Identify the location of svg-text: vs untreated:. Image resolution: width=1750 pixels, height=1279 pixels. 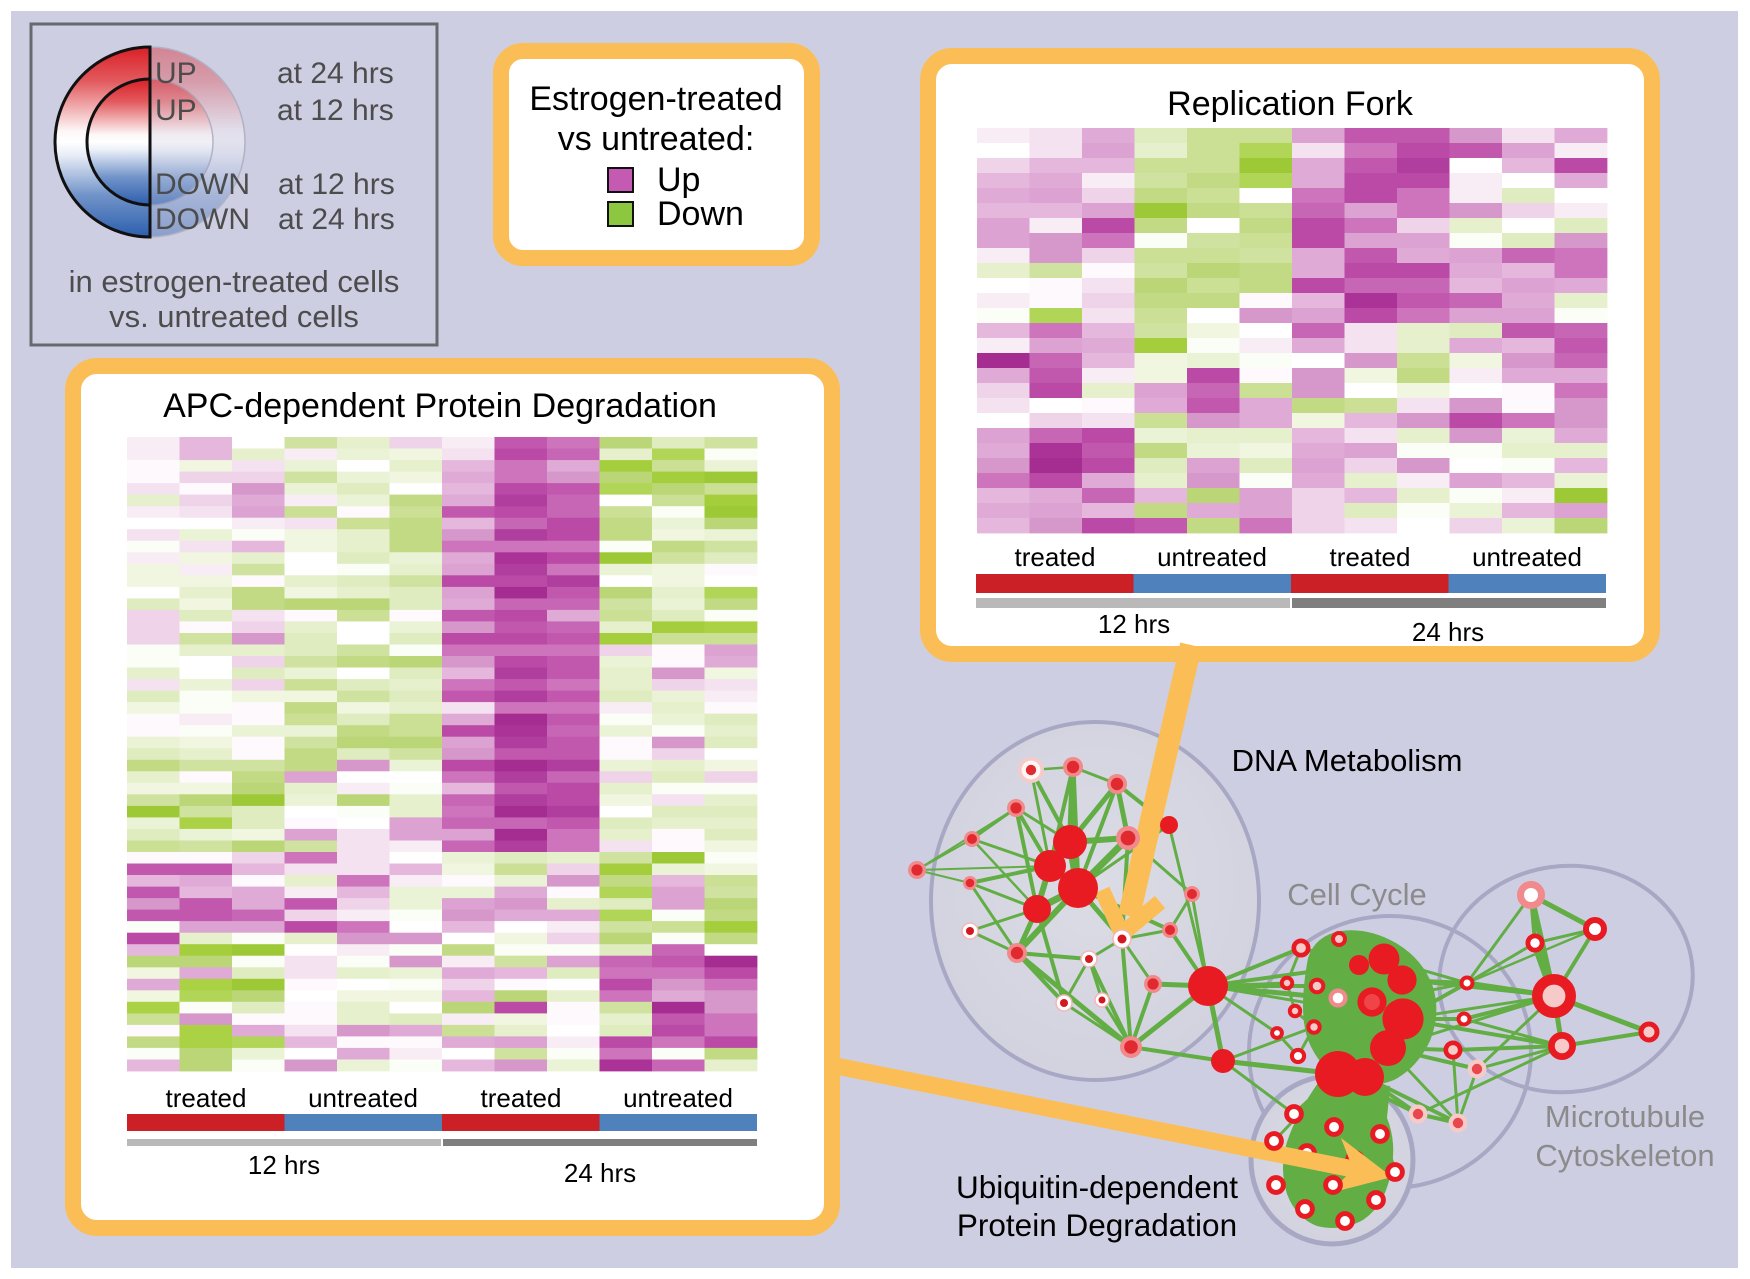
(656, 139).